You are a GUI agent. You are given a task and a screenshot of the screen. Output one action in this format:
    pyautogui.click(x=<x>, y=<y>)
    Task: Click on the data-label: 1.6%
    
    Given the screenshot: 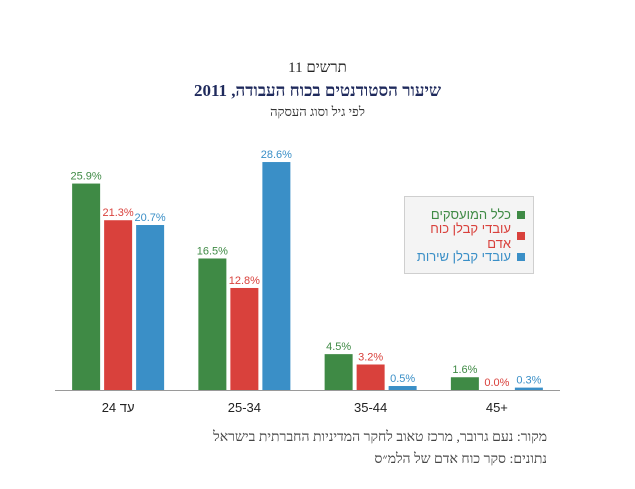 What is the action you would take?
    pyautogui.click(x=464, y=370)
    